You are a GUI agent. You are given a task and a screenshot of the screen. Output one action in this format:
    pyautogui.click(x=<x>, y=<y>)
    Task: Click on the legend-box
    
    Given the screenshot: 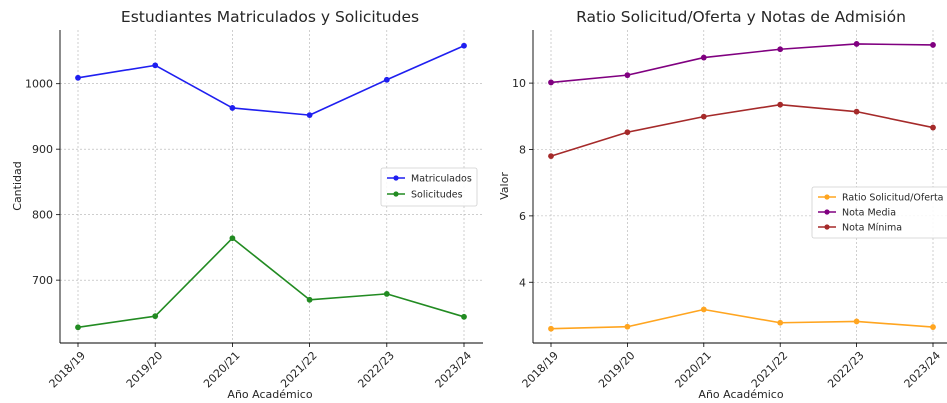 What is the action you would take?
    pyautogui.click(x=879, y=212)
    